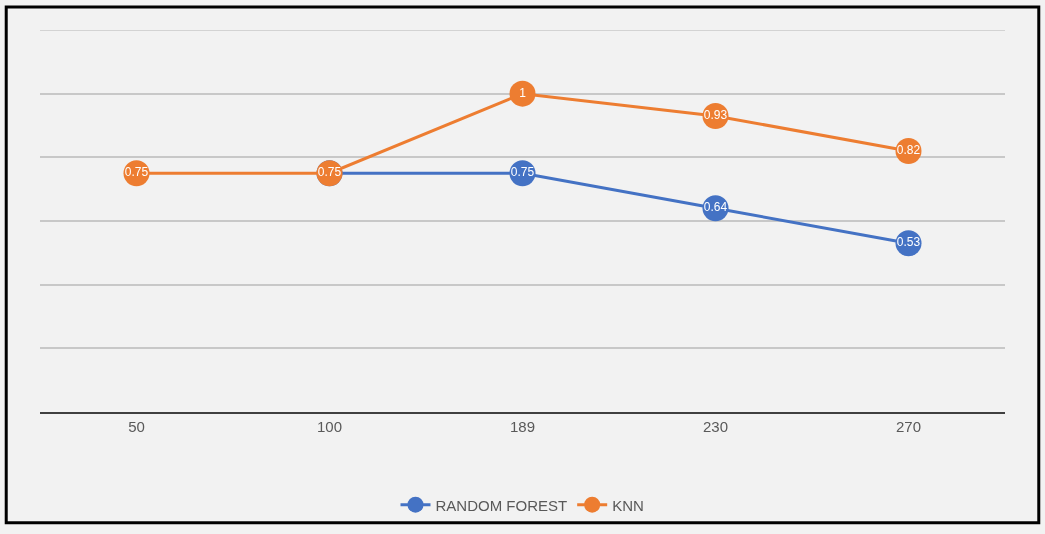 This screenshot has height=534, width=1045. Describe the element at coordinates (501, 505) in the screenshot. I see `legend-label: RANDOM FOREST` at that location.